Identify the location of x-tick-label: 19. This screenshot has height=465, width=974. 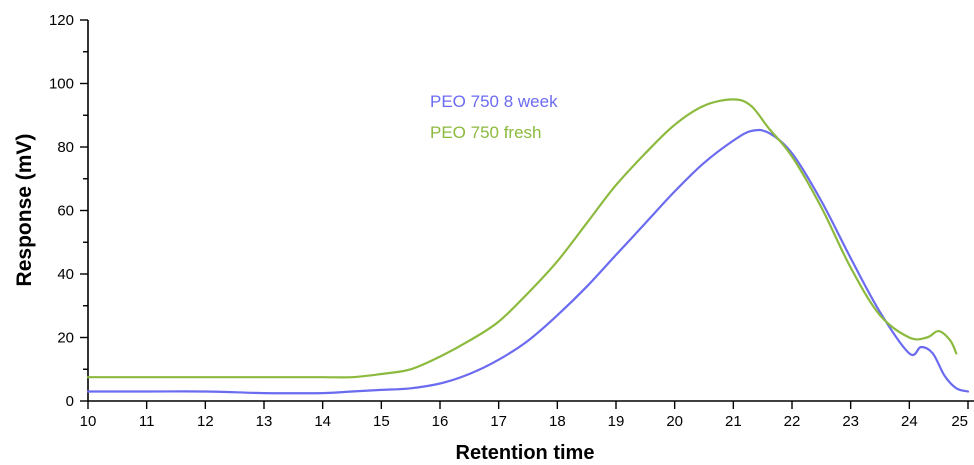
(616, 421).